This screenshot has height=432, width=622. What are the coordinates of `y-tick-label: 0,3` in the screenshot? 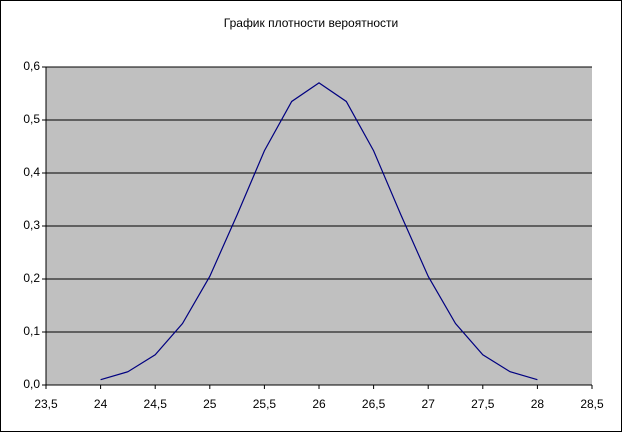 It's located at (31, 225).